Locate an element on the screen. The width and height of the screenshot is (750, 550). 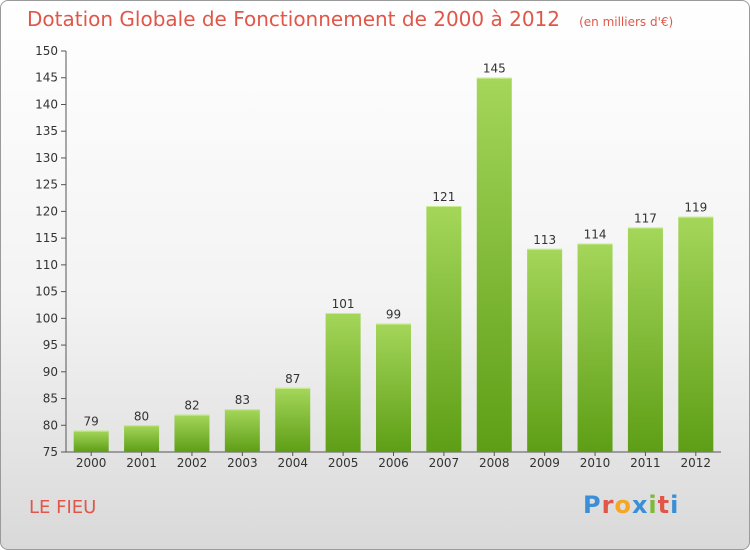
bar-2009 is located at coordinates (545, 350).